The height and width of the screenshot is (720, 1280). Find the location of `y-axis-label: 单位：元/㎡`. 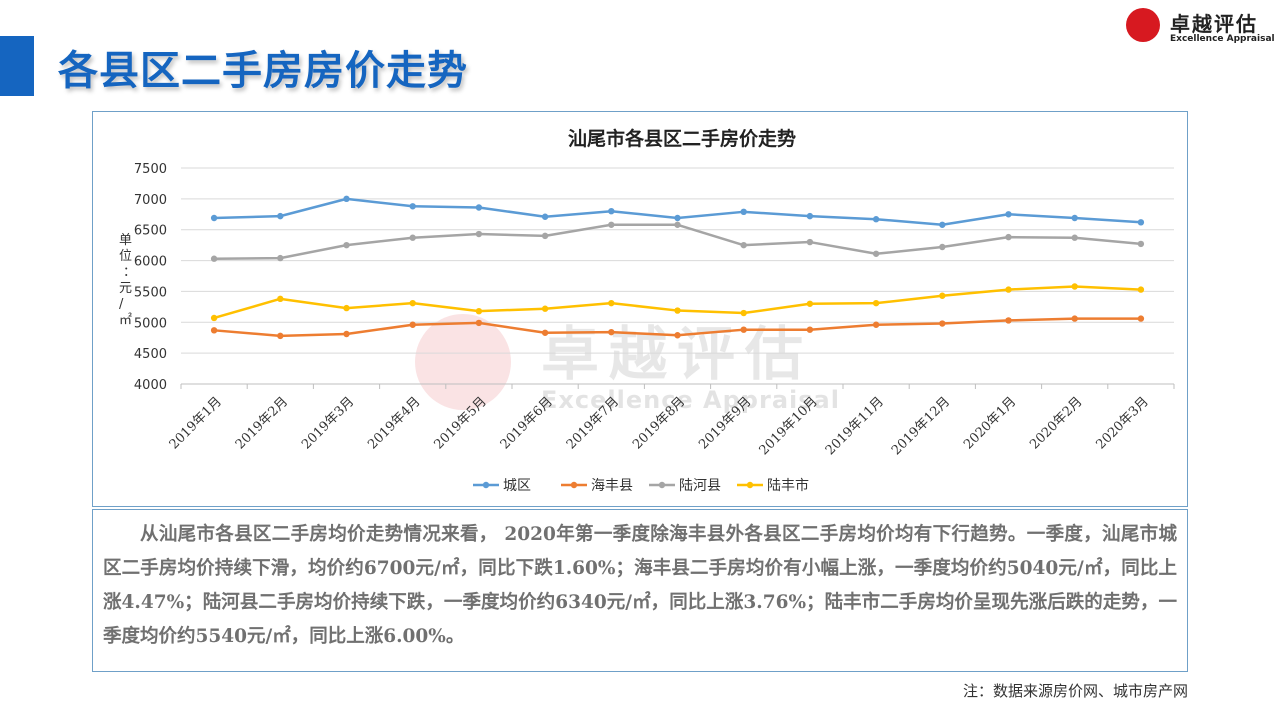

y-axis-label: 单位：元/㎡ is located at coordinates (127, 280).